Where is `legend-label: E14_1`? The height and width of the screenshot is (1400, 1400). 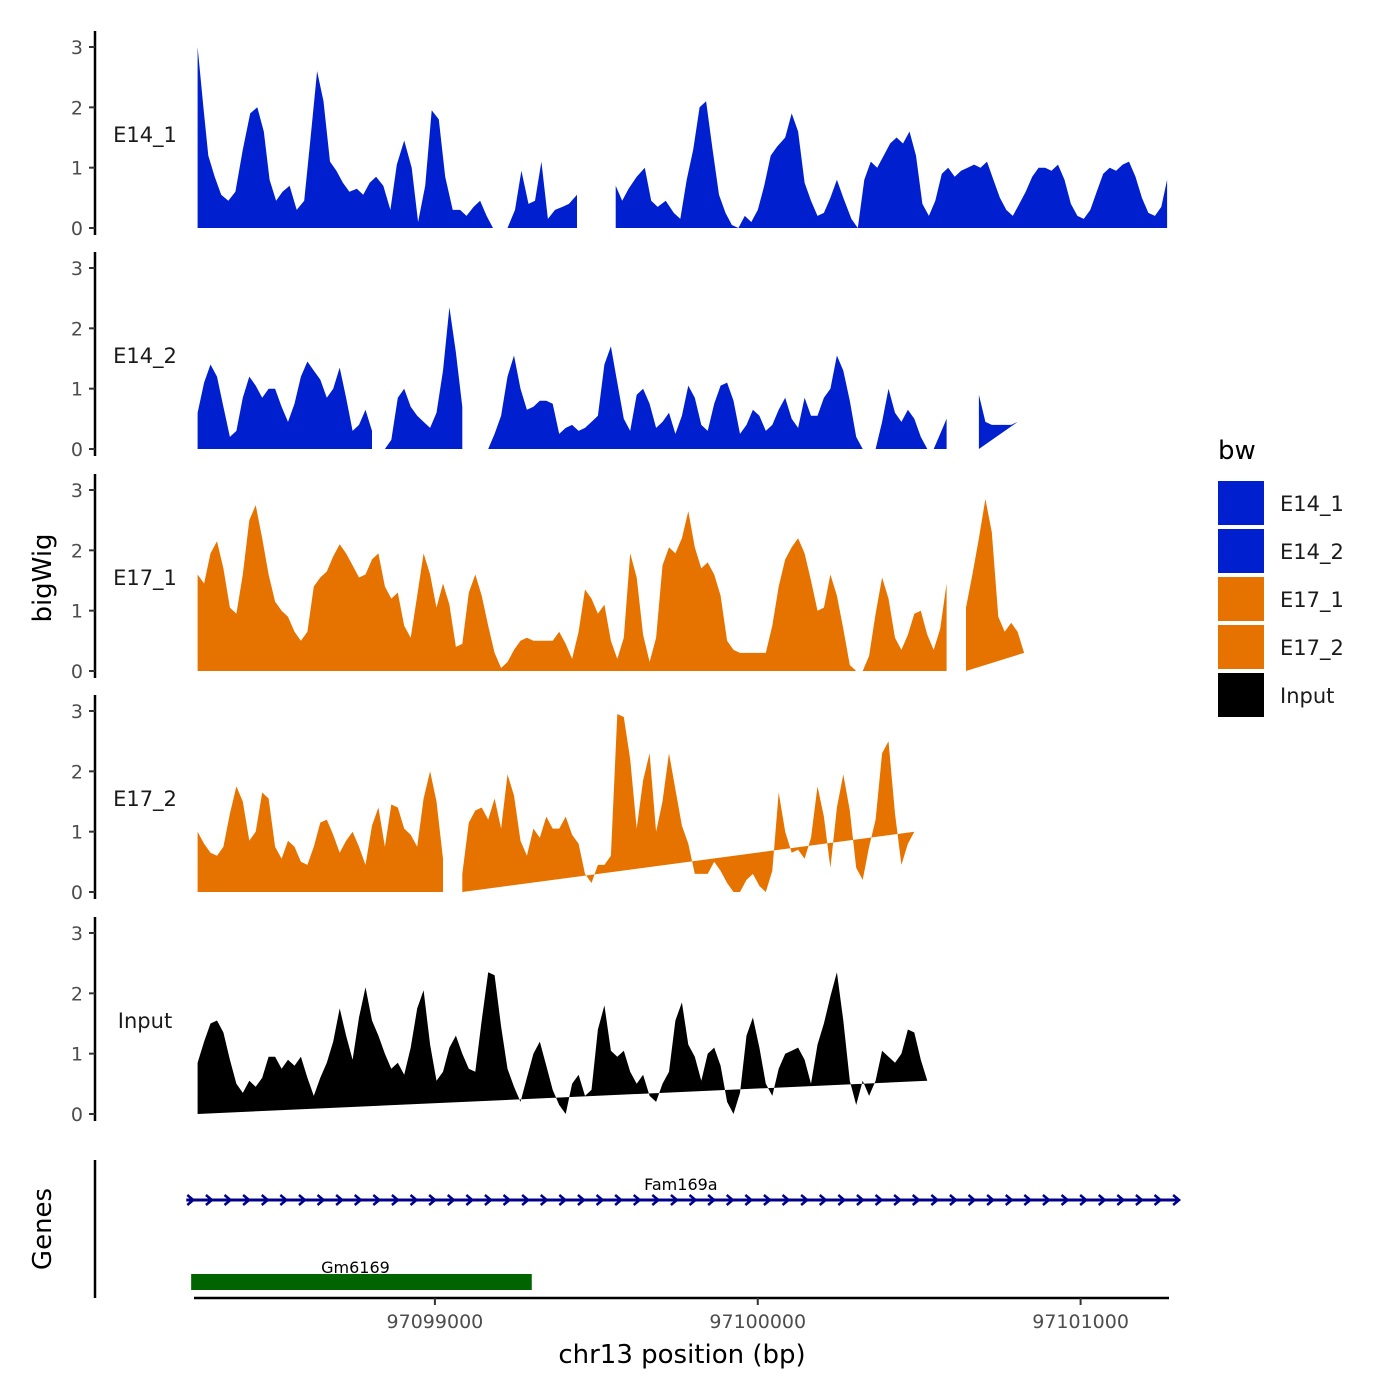
legend-label: E14_1 is located at coordinates (1312, 504).